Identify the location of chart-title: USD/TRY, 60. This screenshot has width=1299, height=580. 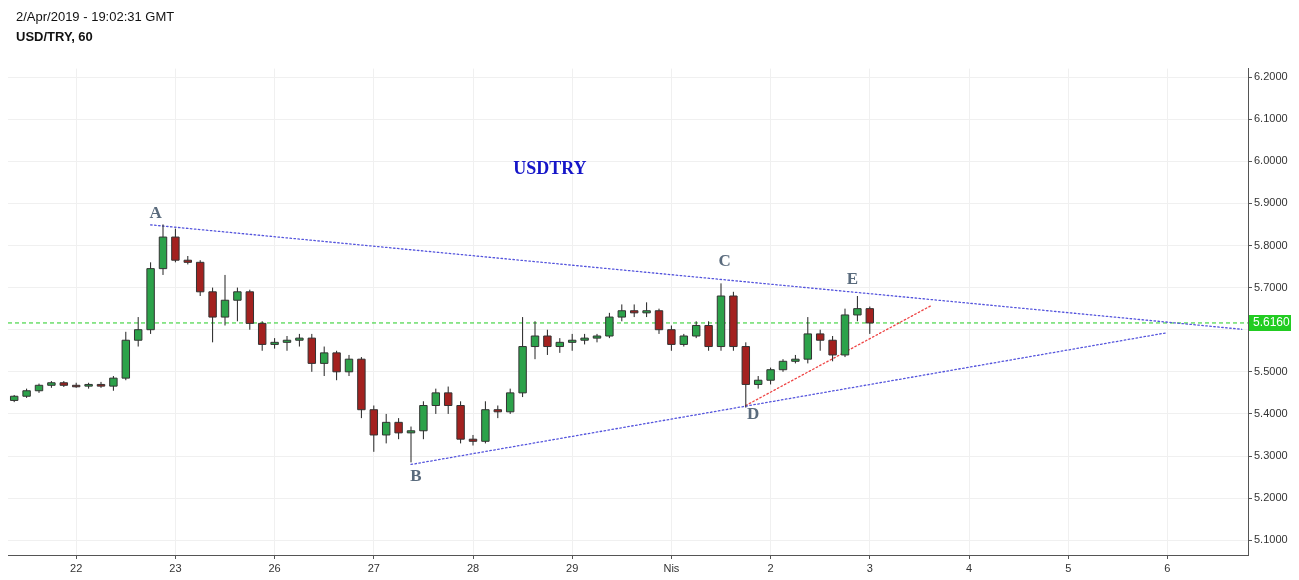
(55, 37).